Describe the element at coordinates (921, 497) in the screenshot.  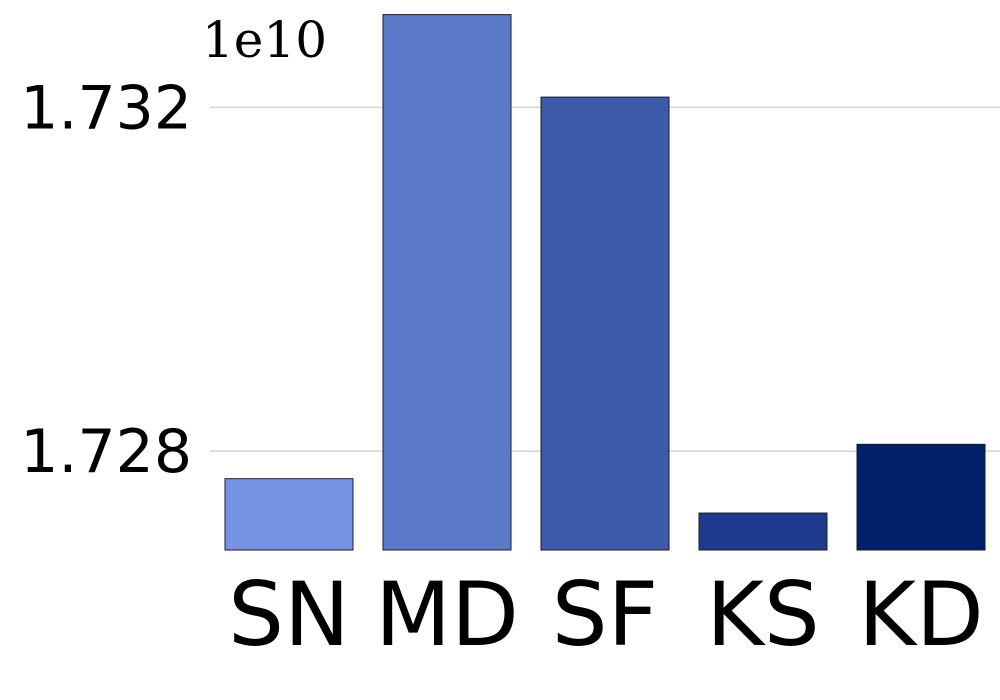
I see `bar-kd` at that location.